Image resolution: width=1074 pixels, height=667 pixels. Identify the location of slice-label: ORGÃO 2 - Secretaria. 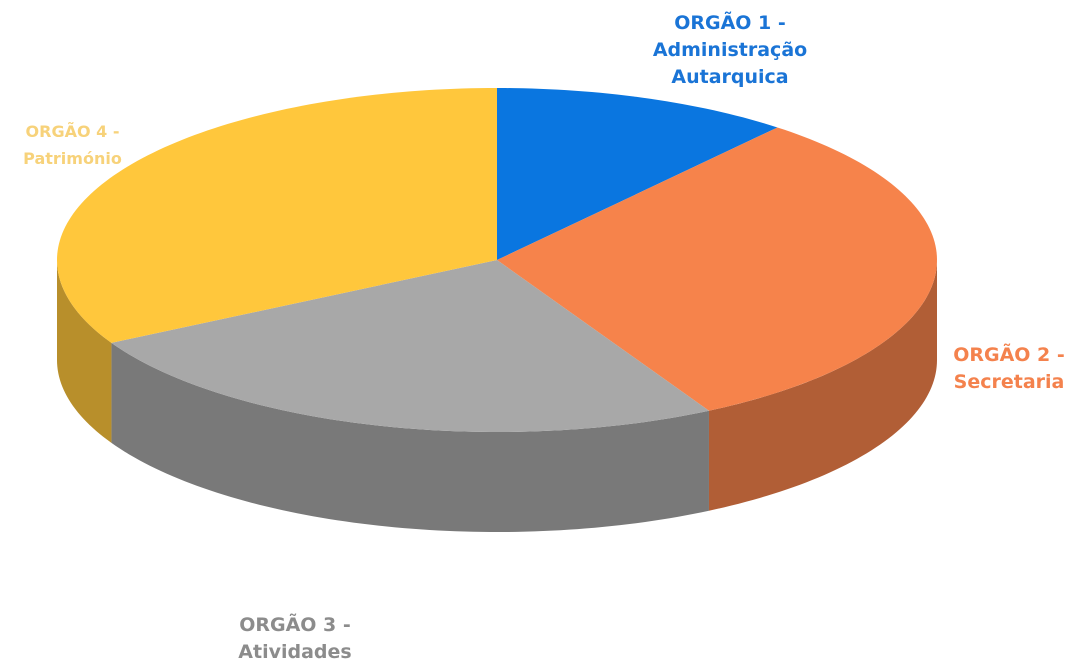
(1009, 368).